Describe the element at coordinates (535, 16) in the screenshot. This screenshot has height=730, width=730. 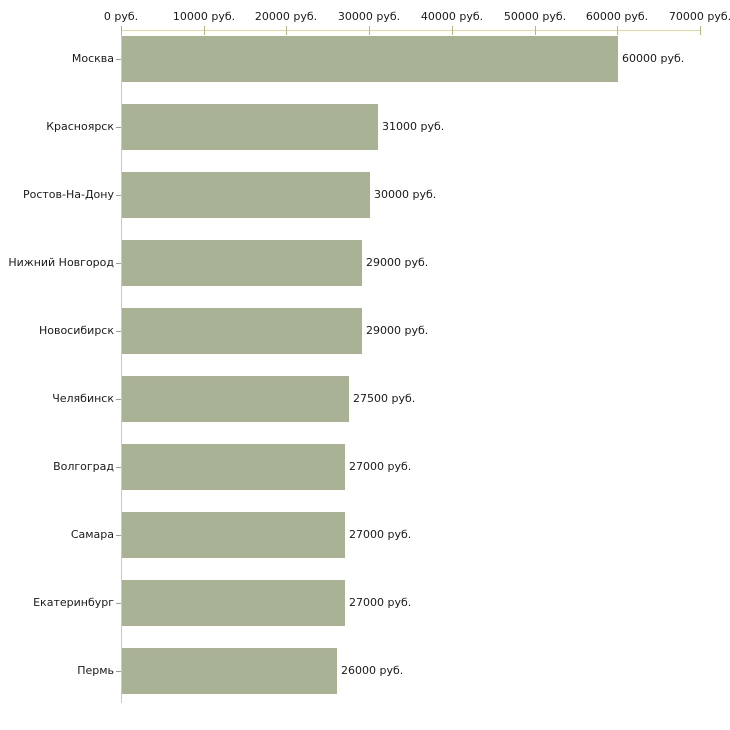
I see `x-tick-label: 50000 руб.` at that location.